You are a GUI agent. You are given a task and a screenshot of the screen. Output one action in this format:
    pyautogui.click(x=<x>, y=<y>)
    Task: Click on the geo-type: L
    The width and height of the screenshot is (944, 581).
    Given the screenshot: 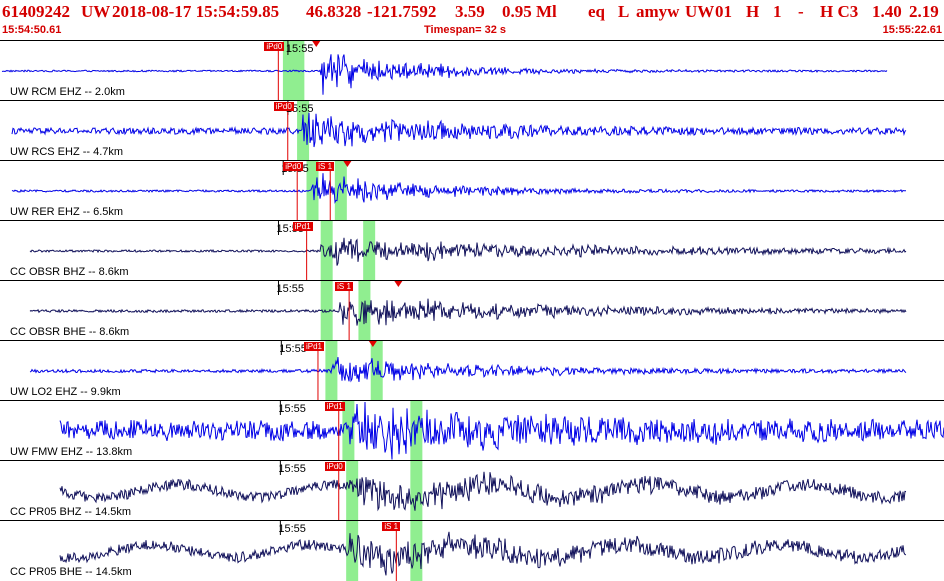 What is the action you would take?
    pyautogui.click(x=624, y=11)
    